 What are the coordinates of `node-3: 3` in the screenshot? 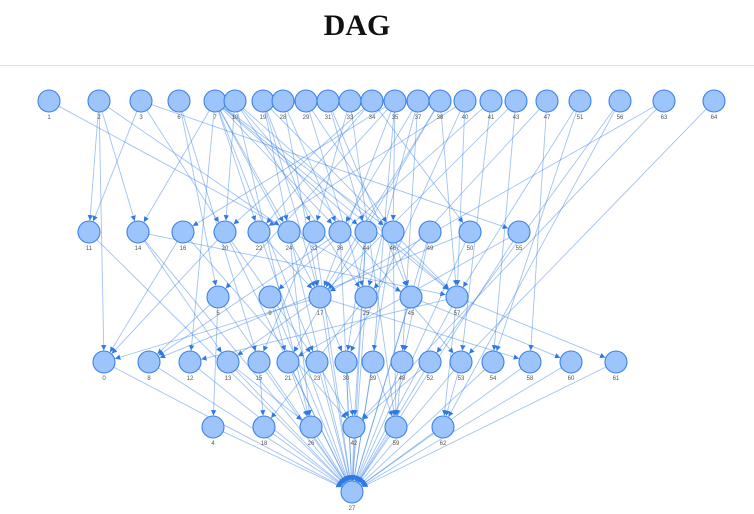 It's located at (141, 105).